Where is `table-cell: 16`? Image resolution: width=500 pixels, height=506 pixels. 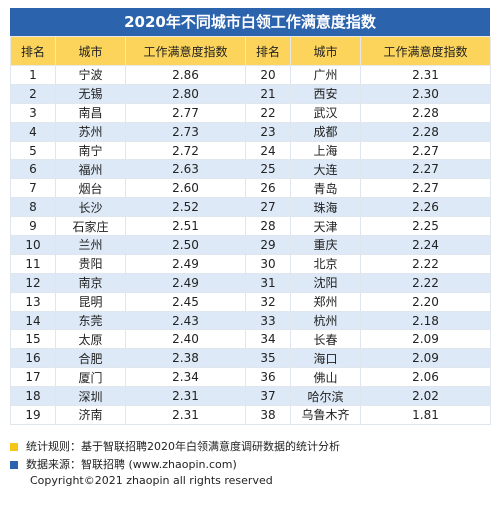 table-cell: 16 is located at coordinates (33, 358).